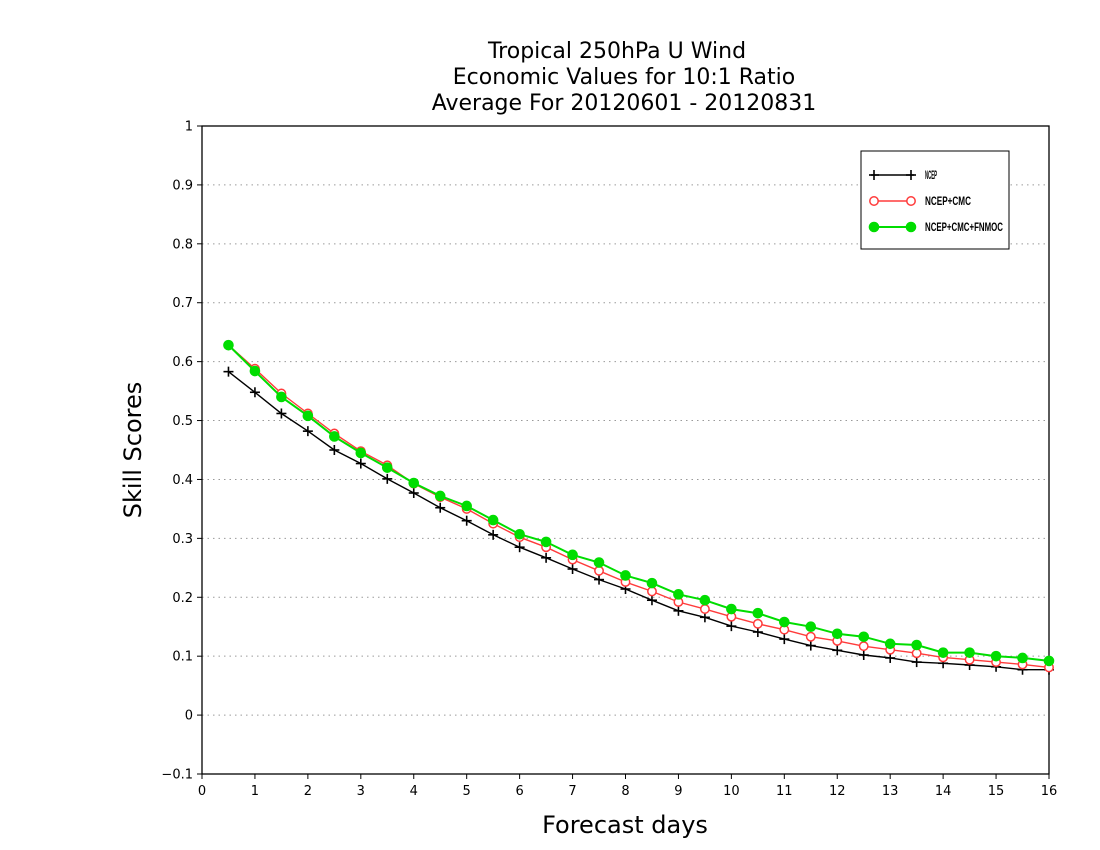 This screenshot has width=1100, height=850. Describe the element at coordinates (182, 657) in the screenshot. I see `y-tick-label: 0.1` at that location.